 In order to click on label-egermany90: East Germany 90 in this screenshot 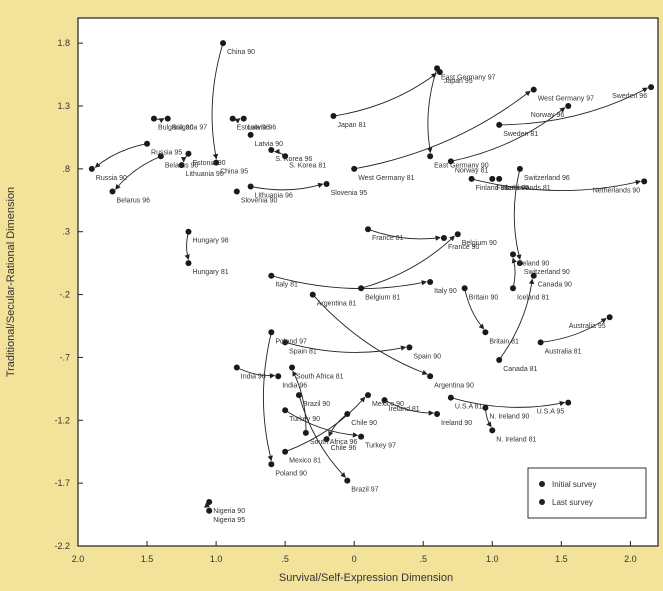, I will do `click(461, 165)`.